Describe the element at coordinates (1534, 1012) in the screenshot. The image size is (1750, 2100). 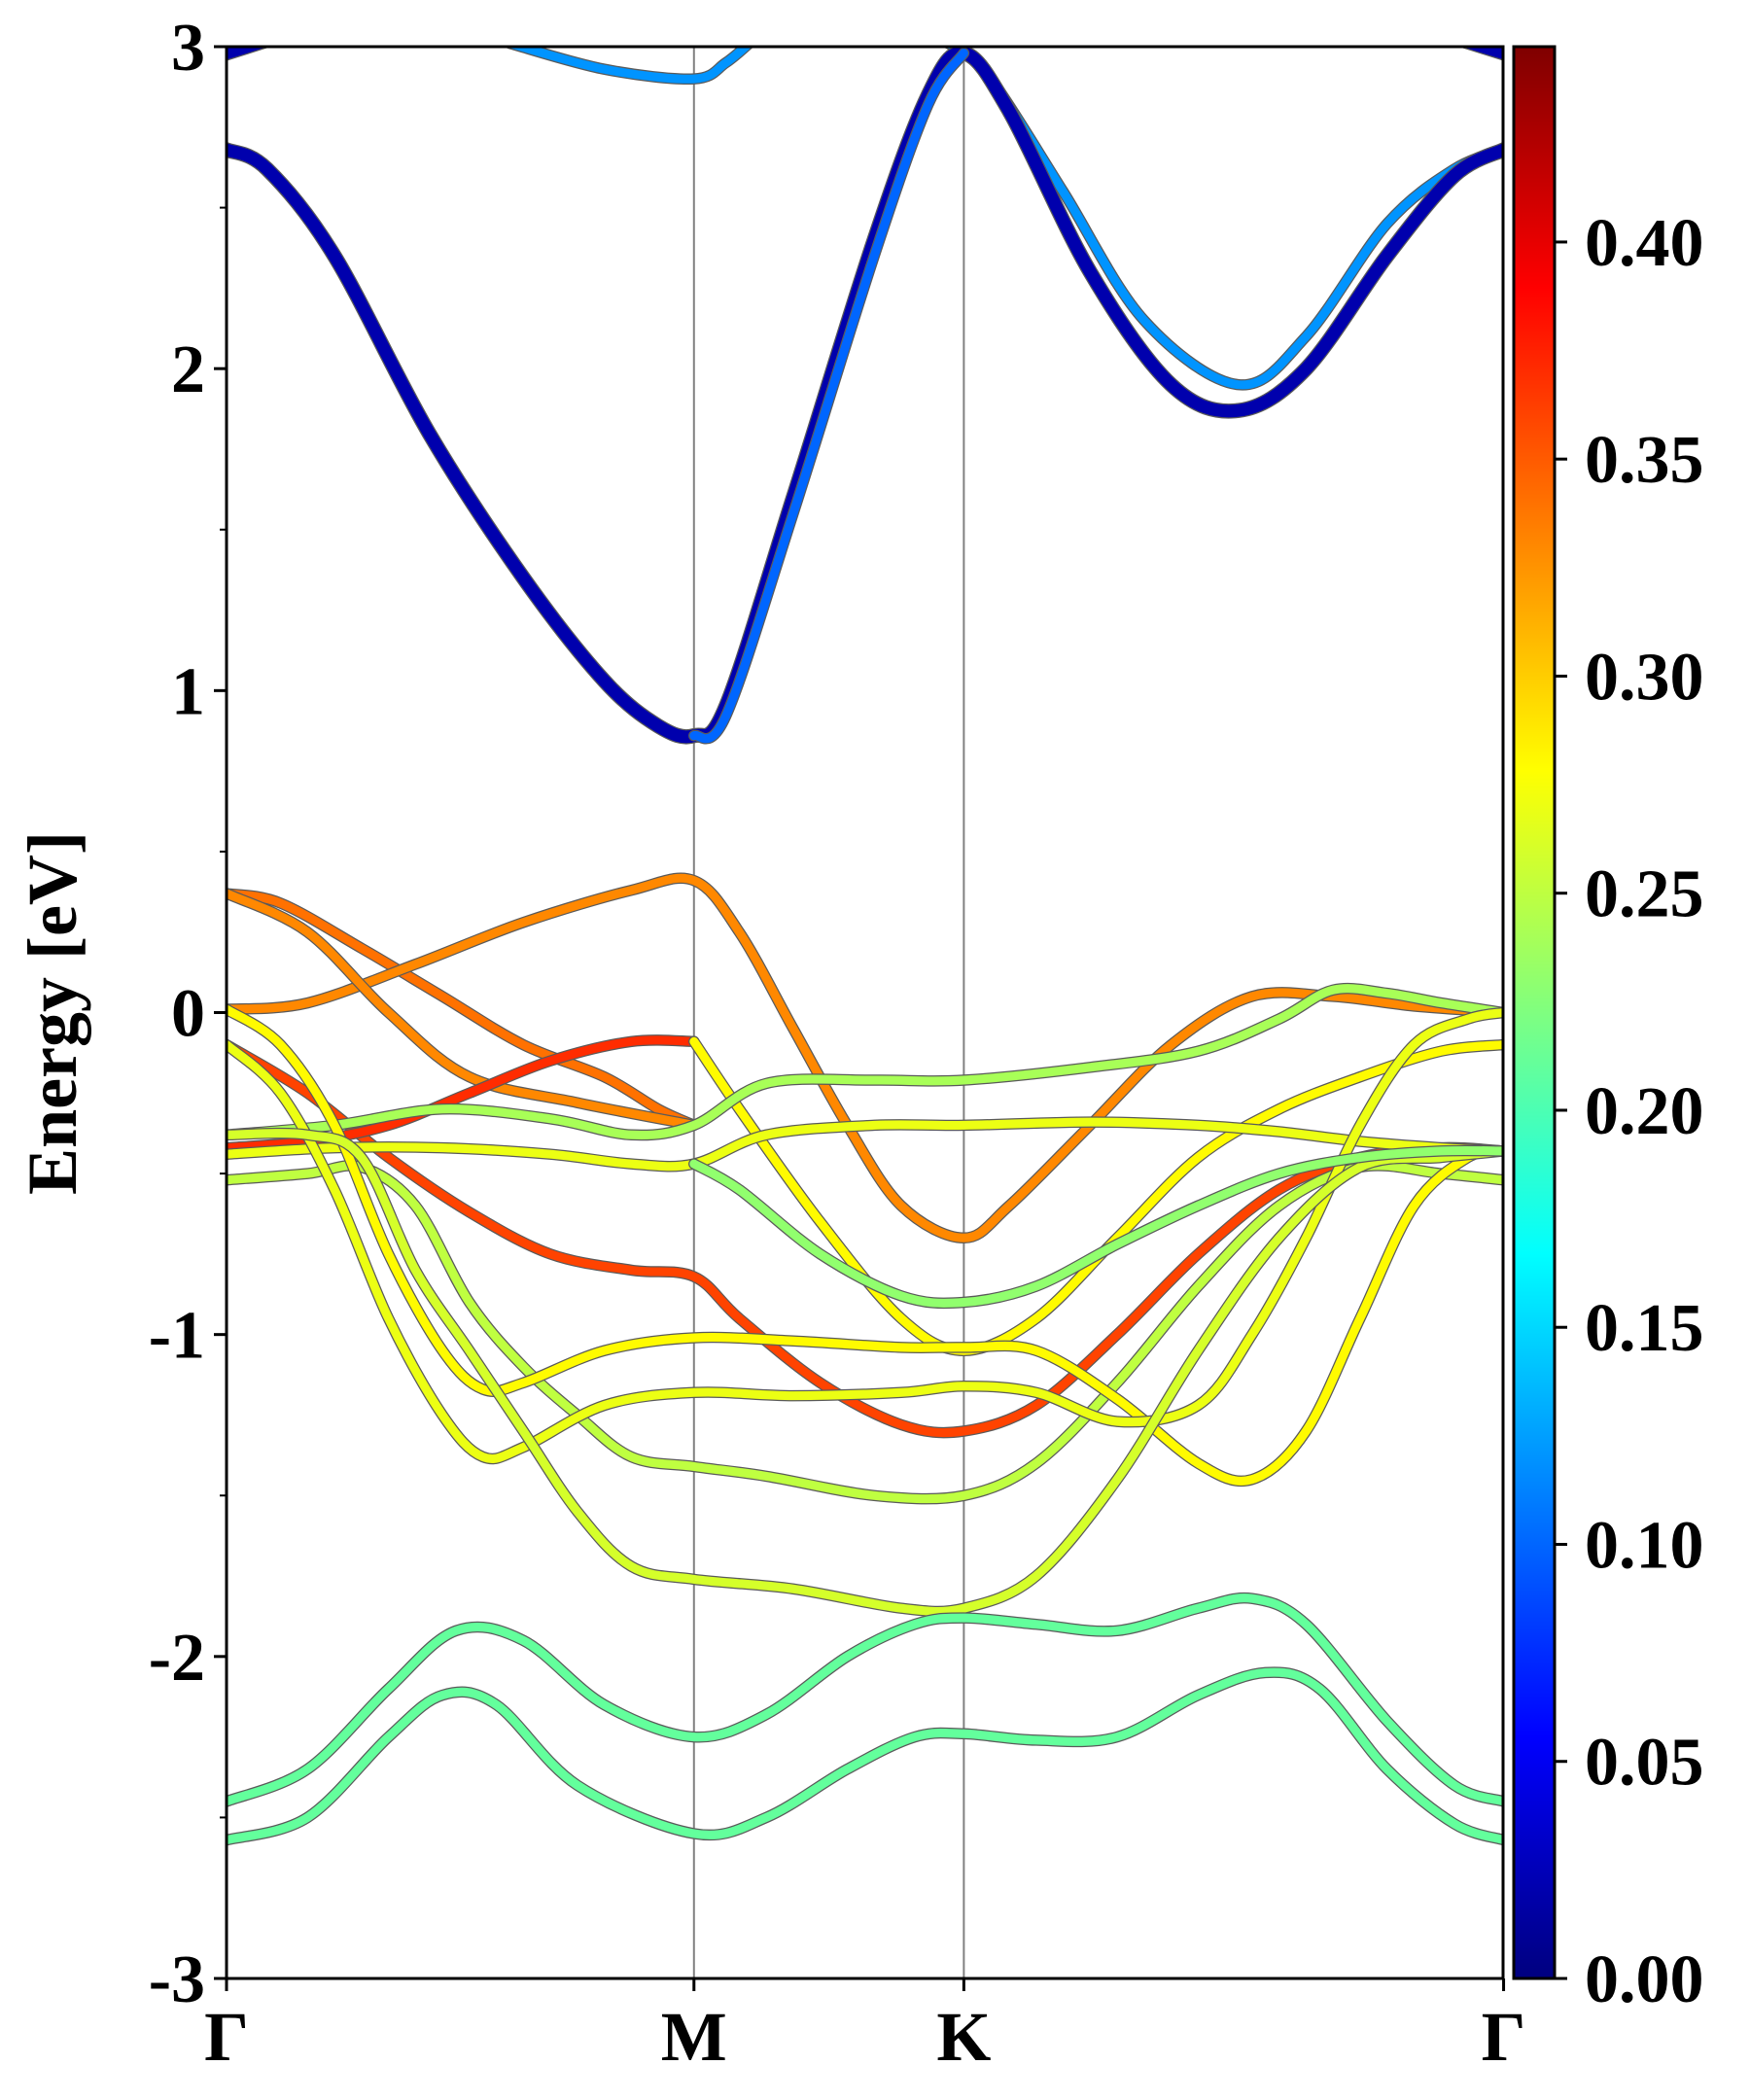
I see `colorbar-gradient` at that location.